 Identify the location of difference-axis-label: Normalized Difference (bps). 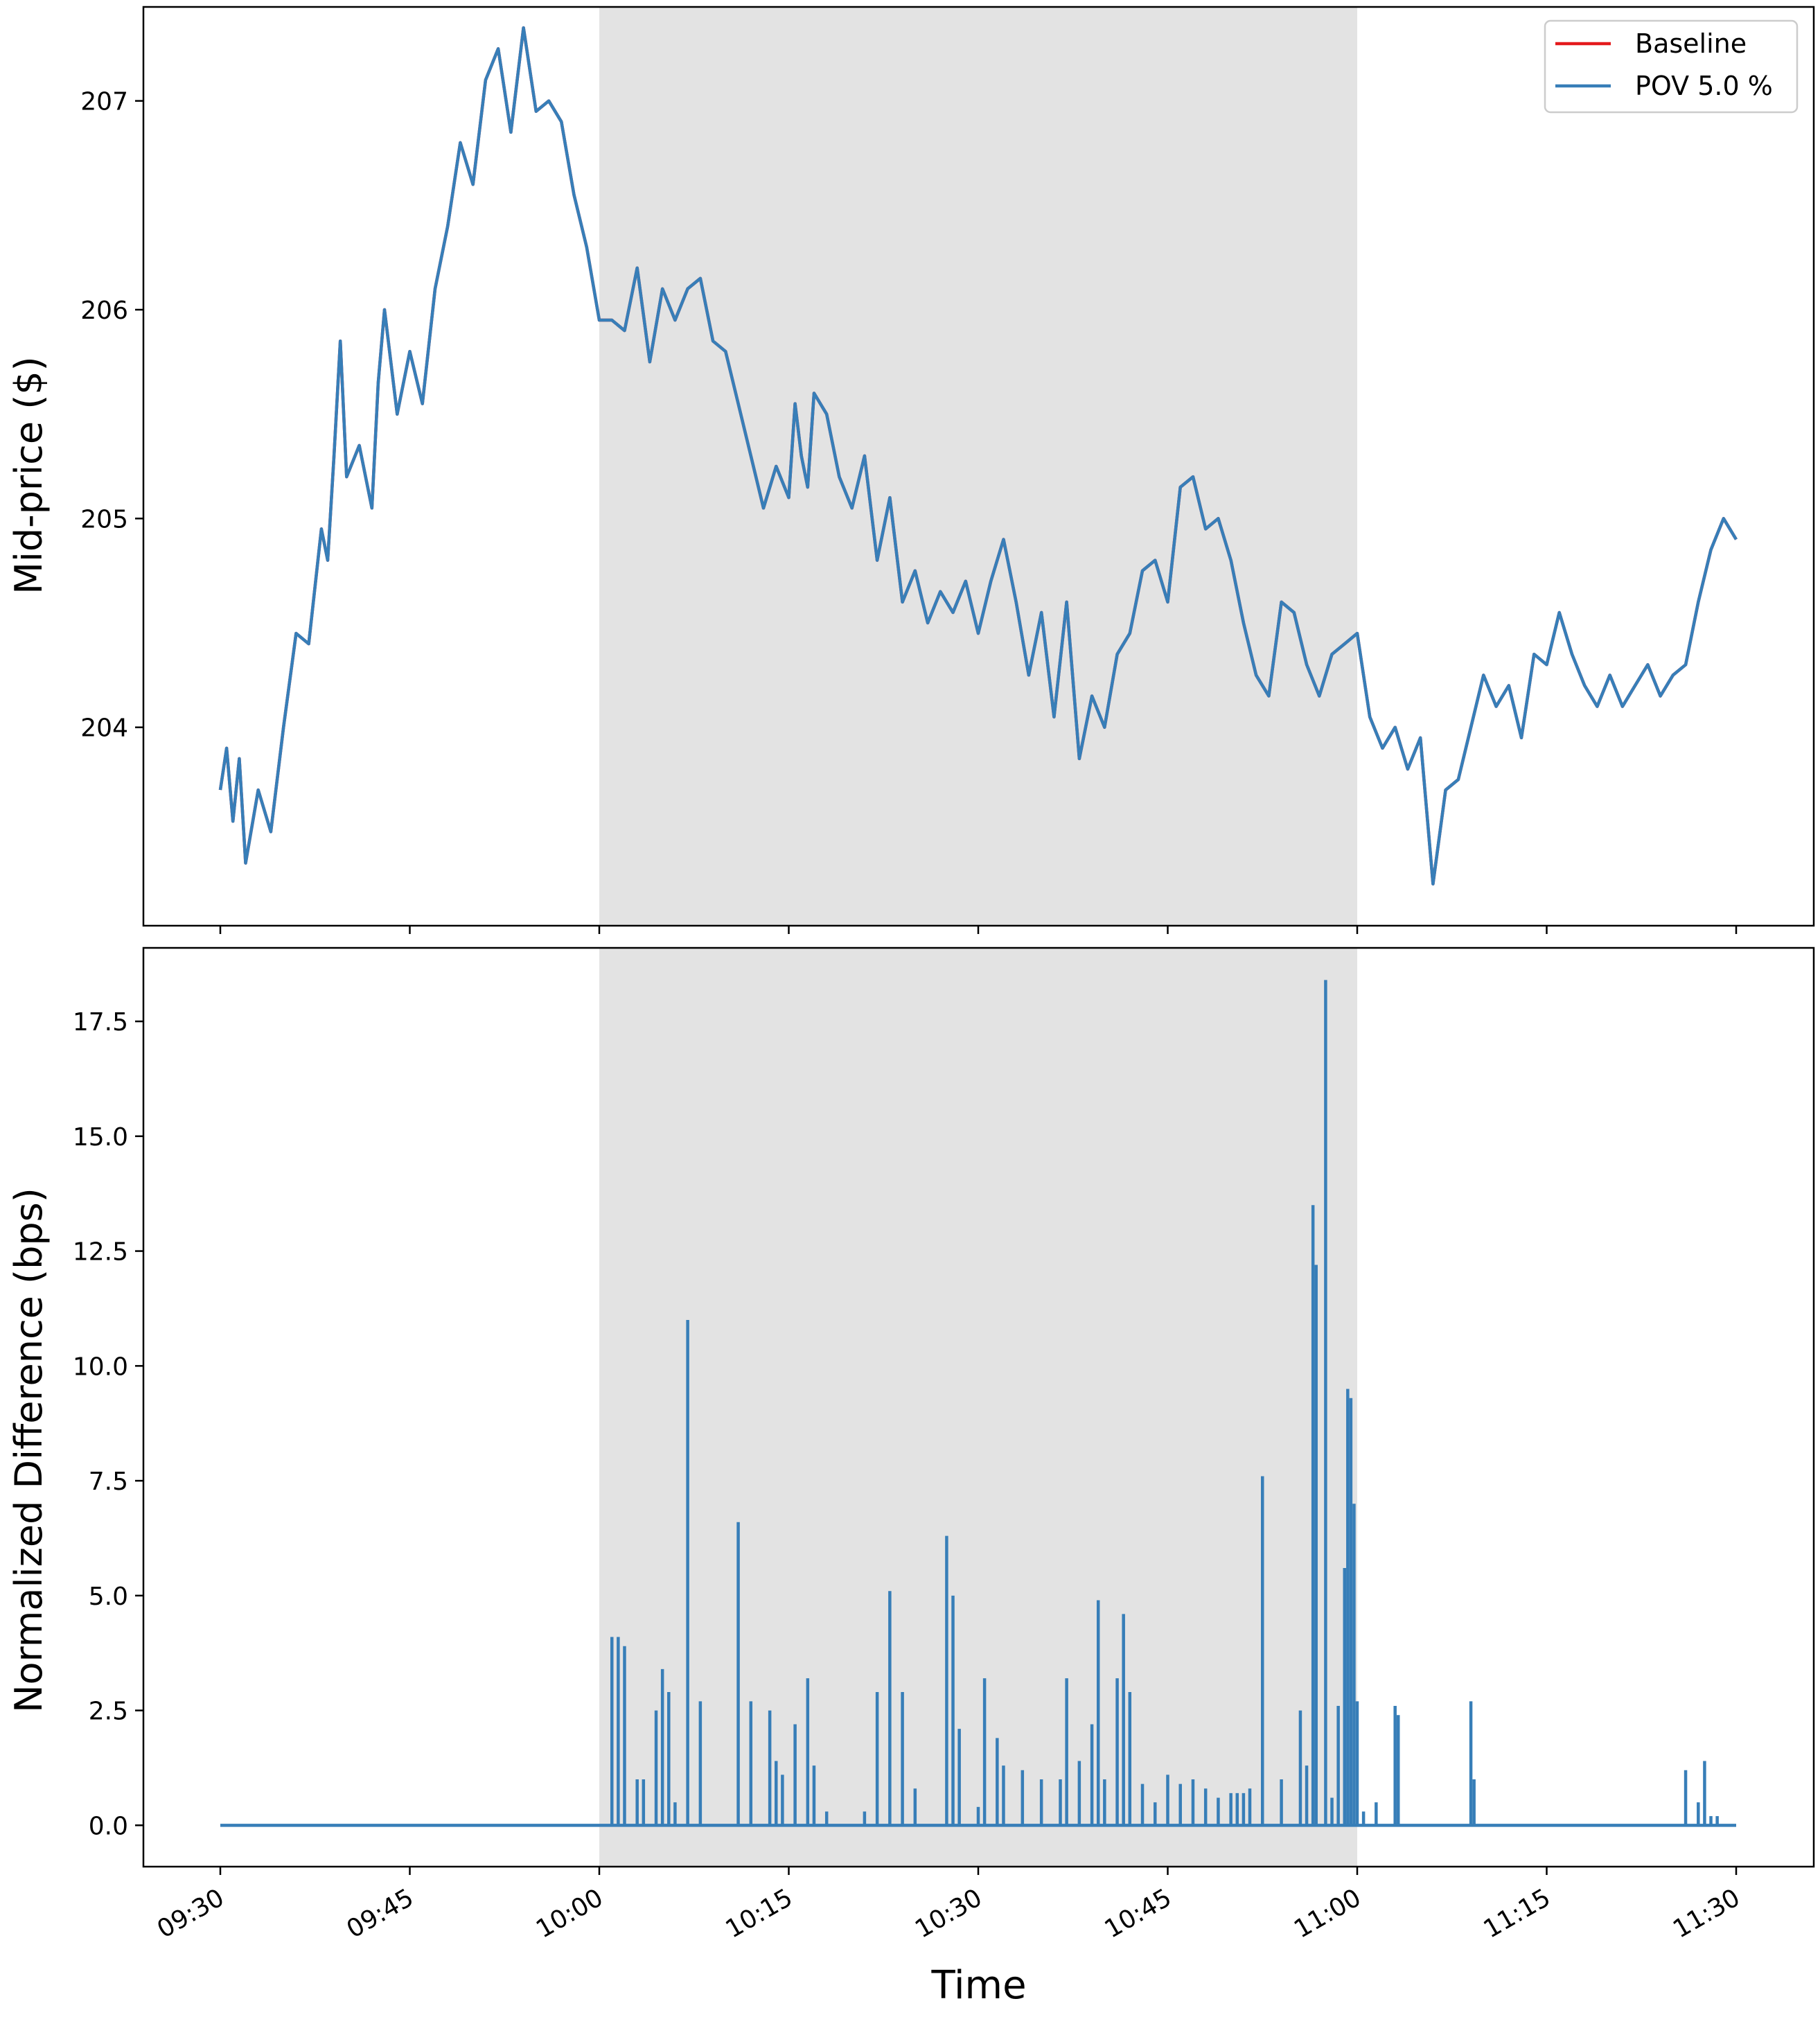
(29, 1450).